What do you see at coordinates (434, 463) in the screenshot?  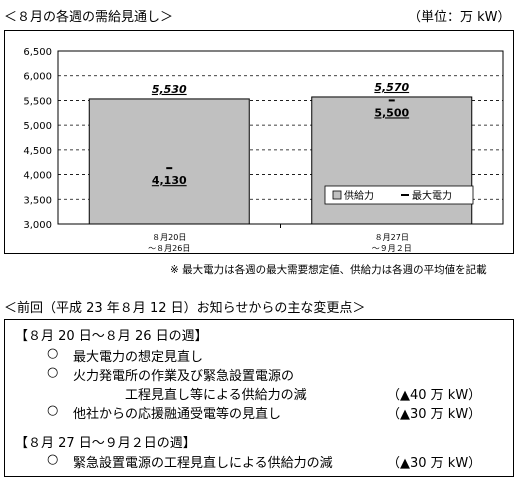 I see `week2-item1-amount: （▲30 万 kW）` at bounding box center [434, 463].